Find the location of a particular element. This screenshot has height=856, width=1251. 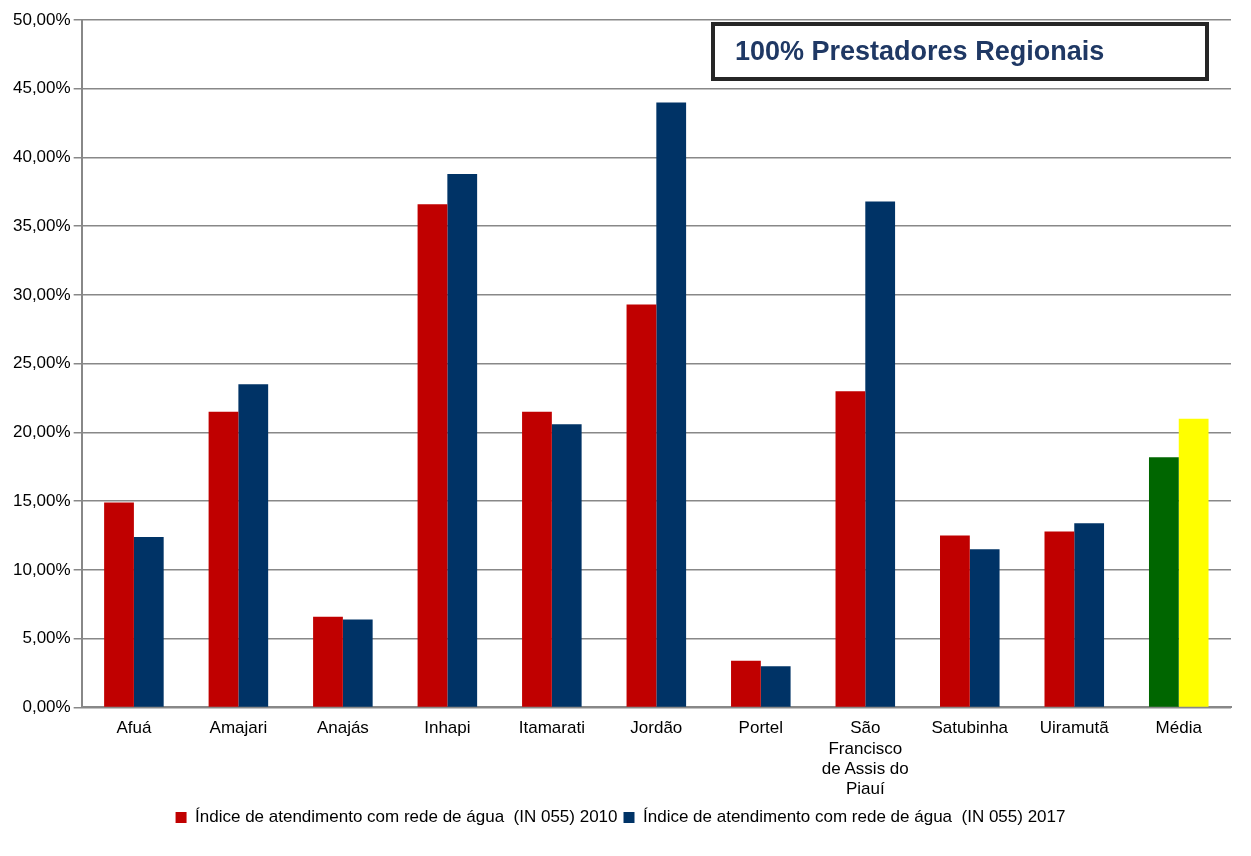

y-tick-label: 5,00% is located at coordinates (46, 638).